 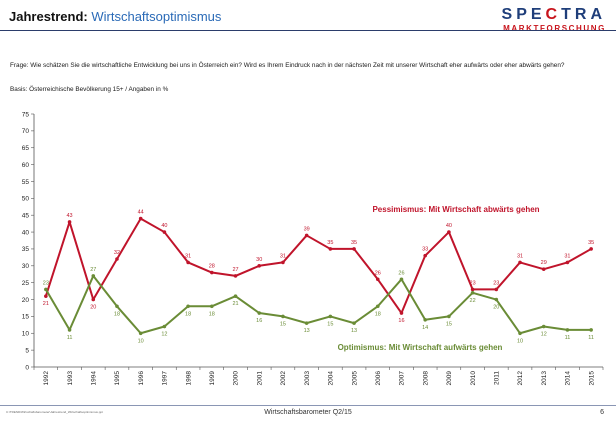 I want to click on data-label: 44, so click(x=141, y=213).